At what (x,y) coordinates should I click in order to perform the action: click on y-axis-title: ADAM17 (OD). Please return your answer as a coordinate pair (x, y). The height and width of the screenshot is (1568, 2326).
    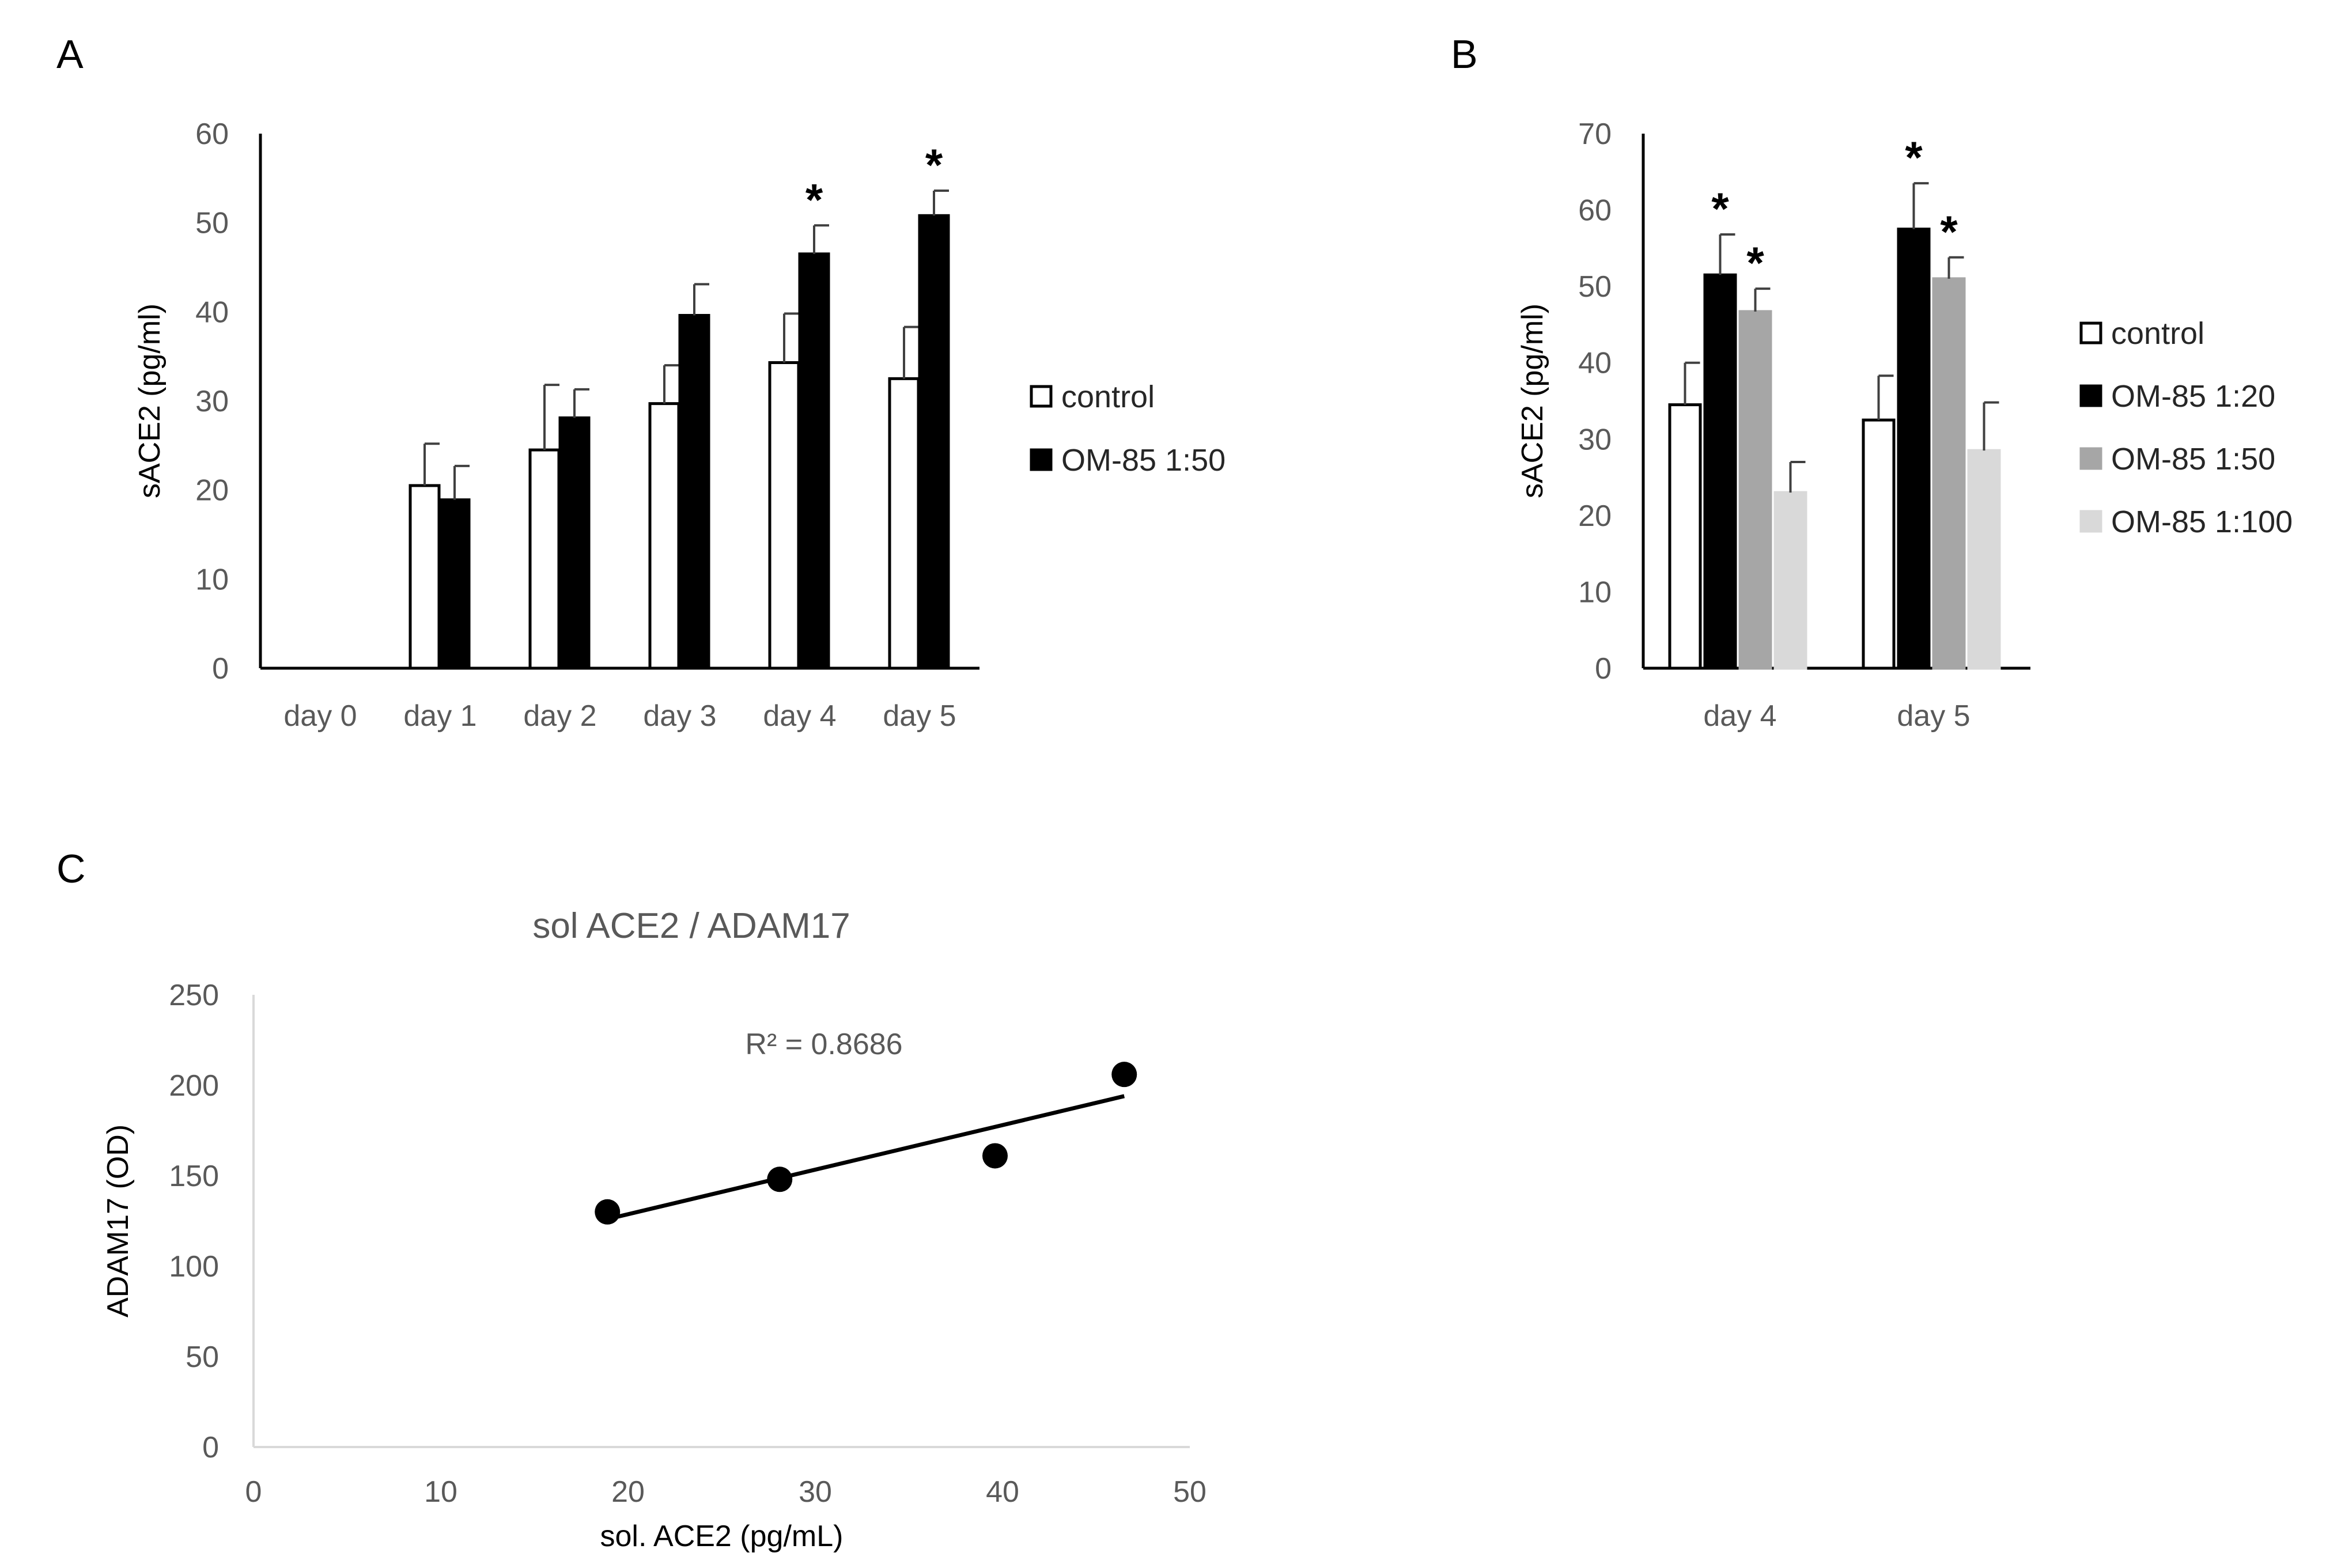
    Looking at the image, I should click on (118, 1220).